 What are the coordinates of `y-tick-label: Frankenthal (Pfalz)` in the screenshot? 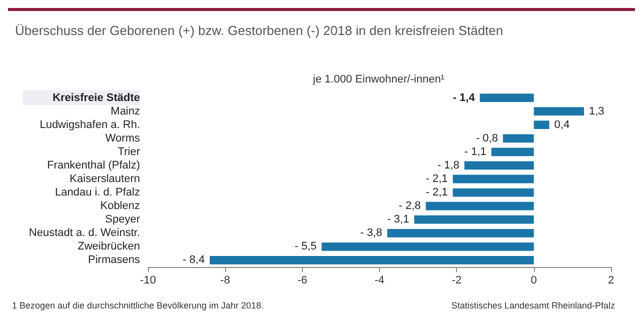 It's located at (93, 165).